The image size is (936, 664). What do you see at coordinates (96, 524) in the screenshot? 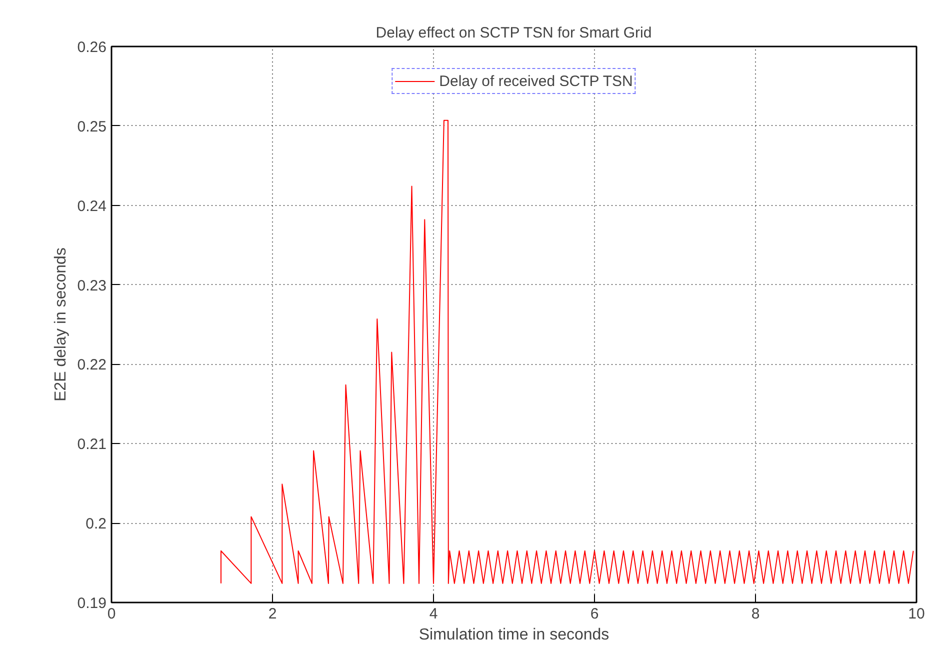
I see `y-tick-label: 0.2` at bounding box center [96, 524].